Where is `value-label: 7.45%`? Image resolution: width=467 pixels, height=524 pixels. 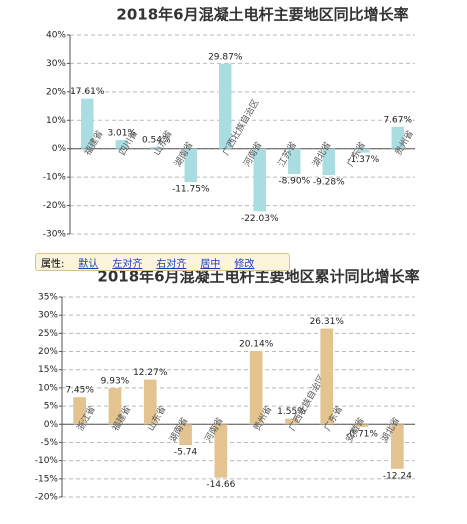 value-label: 7.45% is located at coordinates (79, 391).